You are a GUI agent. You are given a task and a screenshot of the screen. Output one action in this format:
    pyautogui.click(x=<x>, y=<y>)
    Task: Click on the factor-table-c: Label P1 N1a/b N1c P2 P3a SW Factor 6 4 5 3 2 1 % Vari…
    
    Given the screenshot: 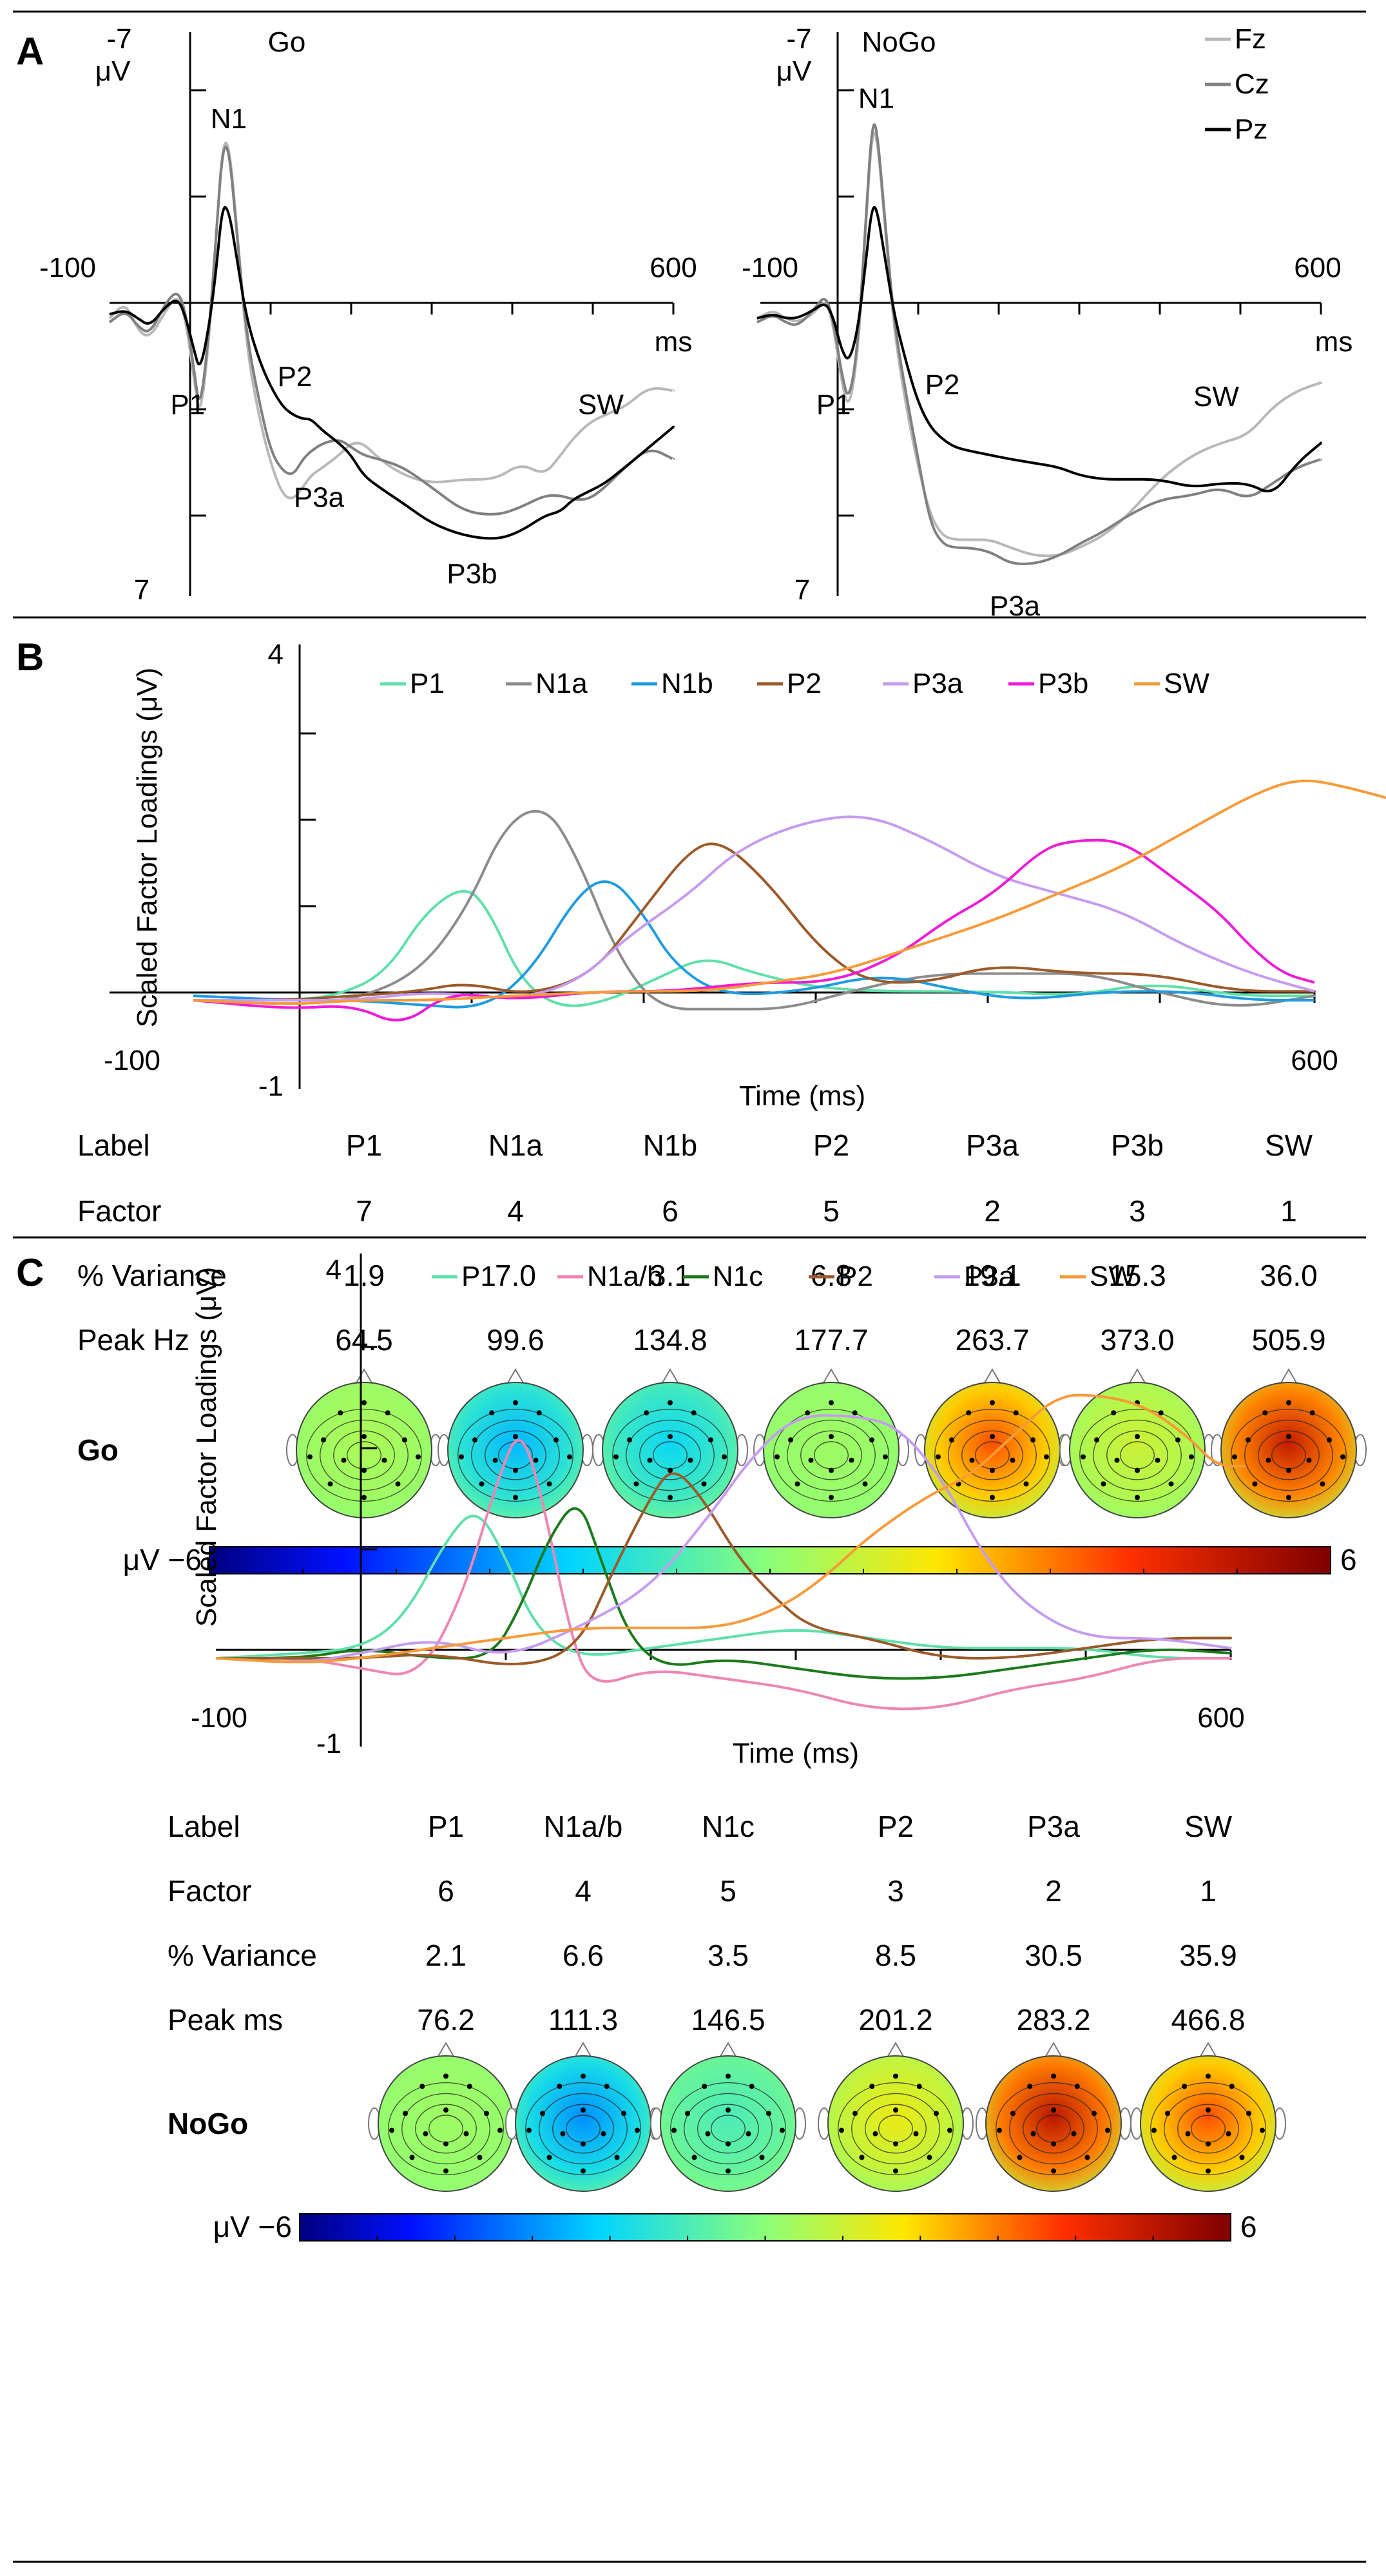 What is the action you would take?
    pyautogui.click(x=727, y=2026)
    